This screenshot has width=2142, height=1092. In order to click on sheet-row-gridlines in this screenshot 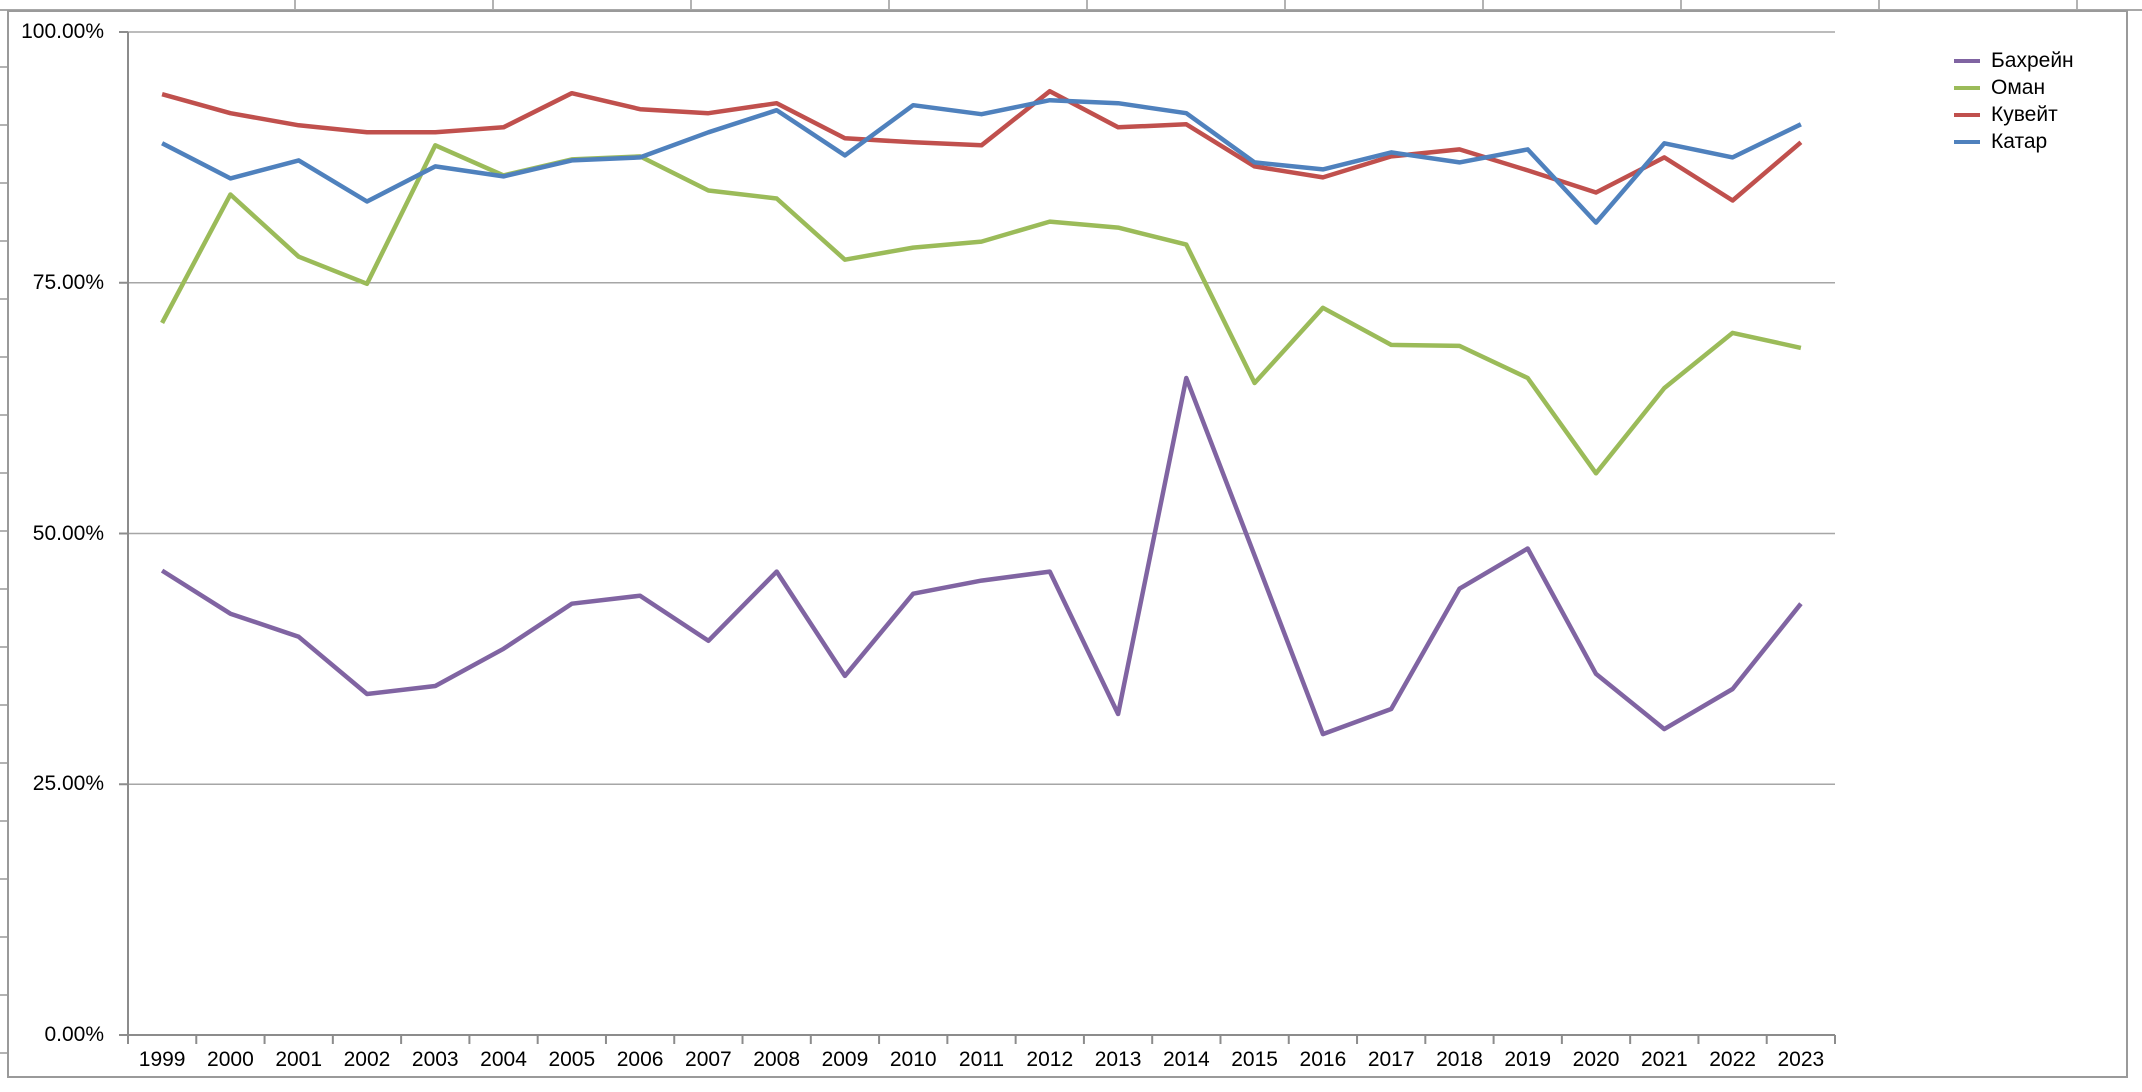, I will do `click(4, 551)`.